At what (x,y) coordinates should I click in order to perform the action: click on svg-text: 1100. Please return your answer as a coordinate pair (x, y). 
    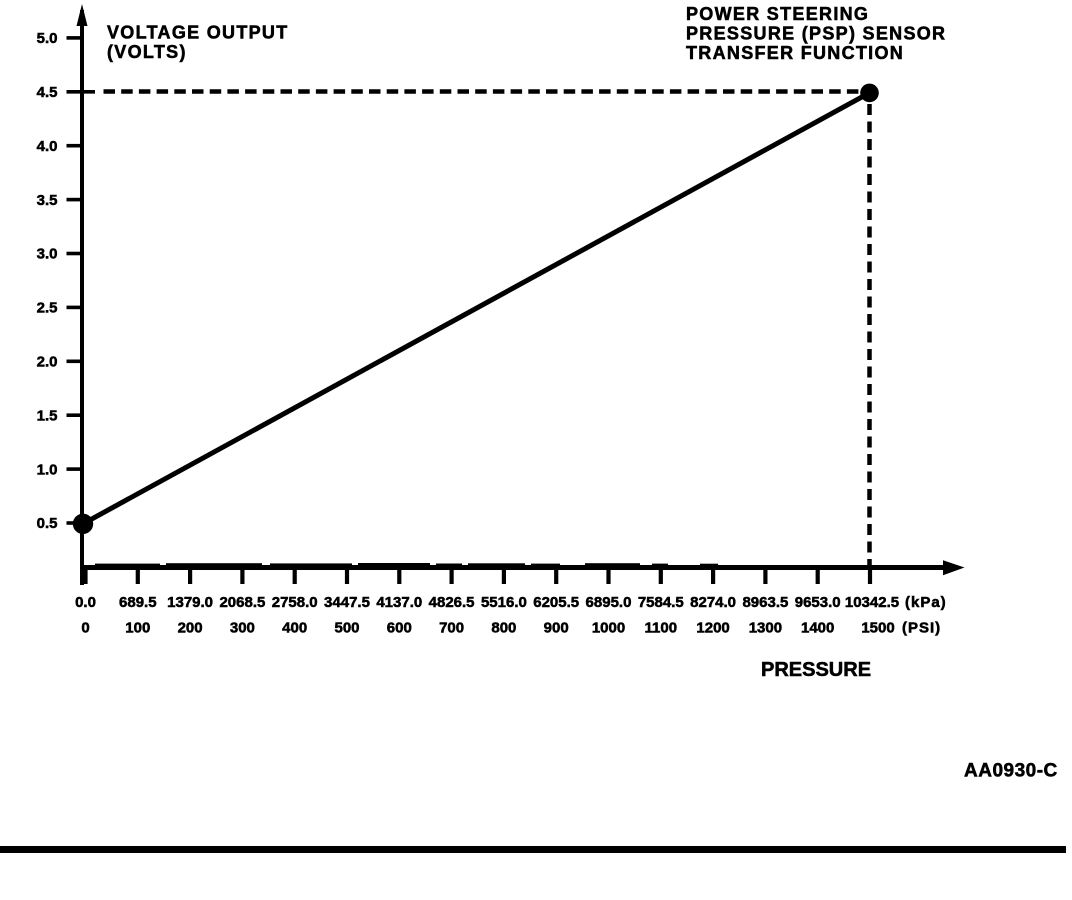
    Looking at the image, I should click on (661, 628).